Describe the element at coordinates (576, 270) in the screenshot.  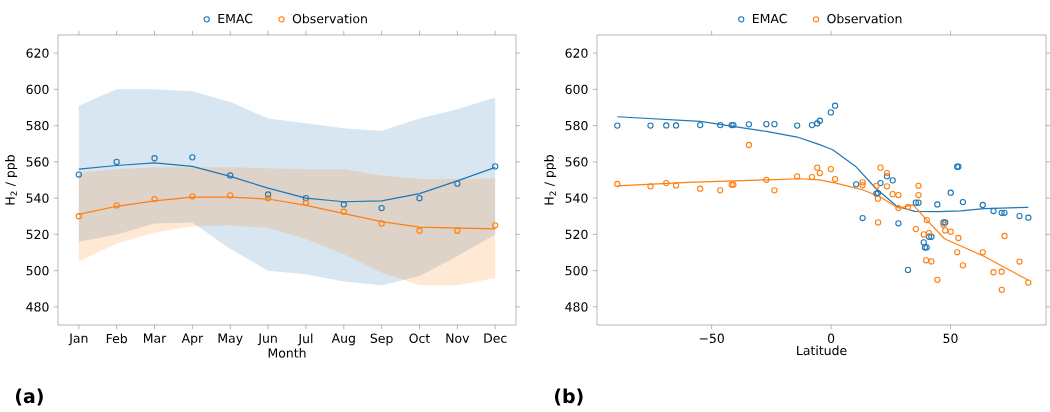
I see `y-tick-label: 500` at that location.